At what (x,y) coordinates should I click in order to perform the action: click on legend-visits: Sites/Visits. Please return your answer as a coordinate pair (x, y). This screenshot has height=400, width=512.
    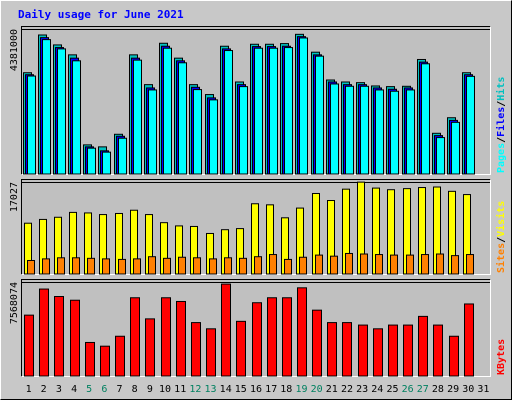
    Looking at the image, I should click on (501, 237).